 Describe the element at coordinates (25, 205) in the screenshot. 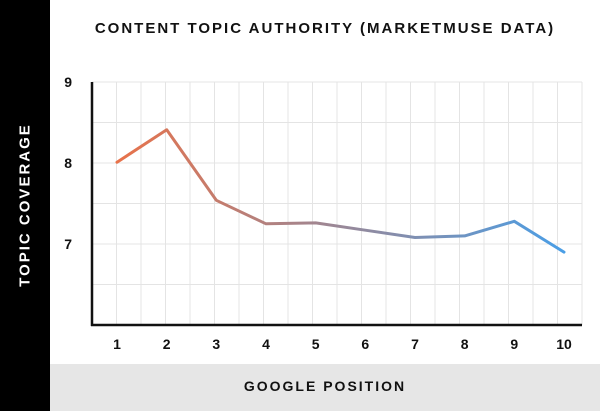

I see `y-axis-label-band: TOPIC COVERAGE` at that location.